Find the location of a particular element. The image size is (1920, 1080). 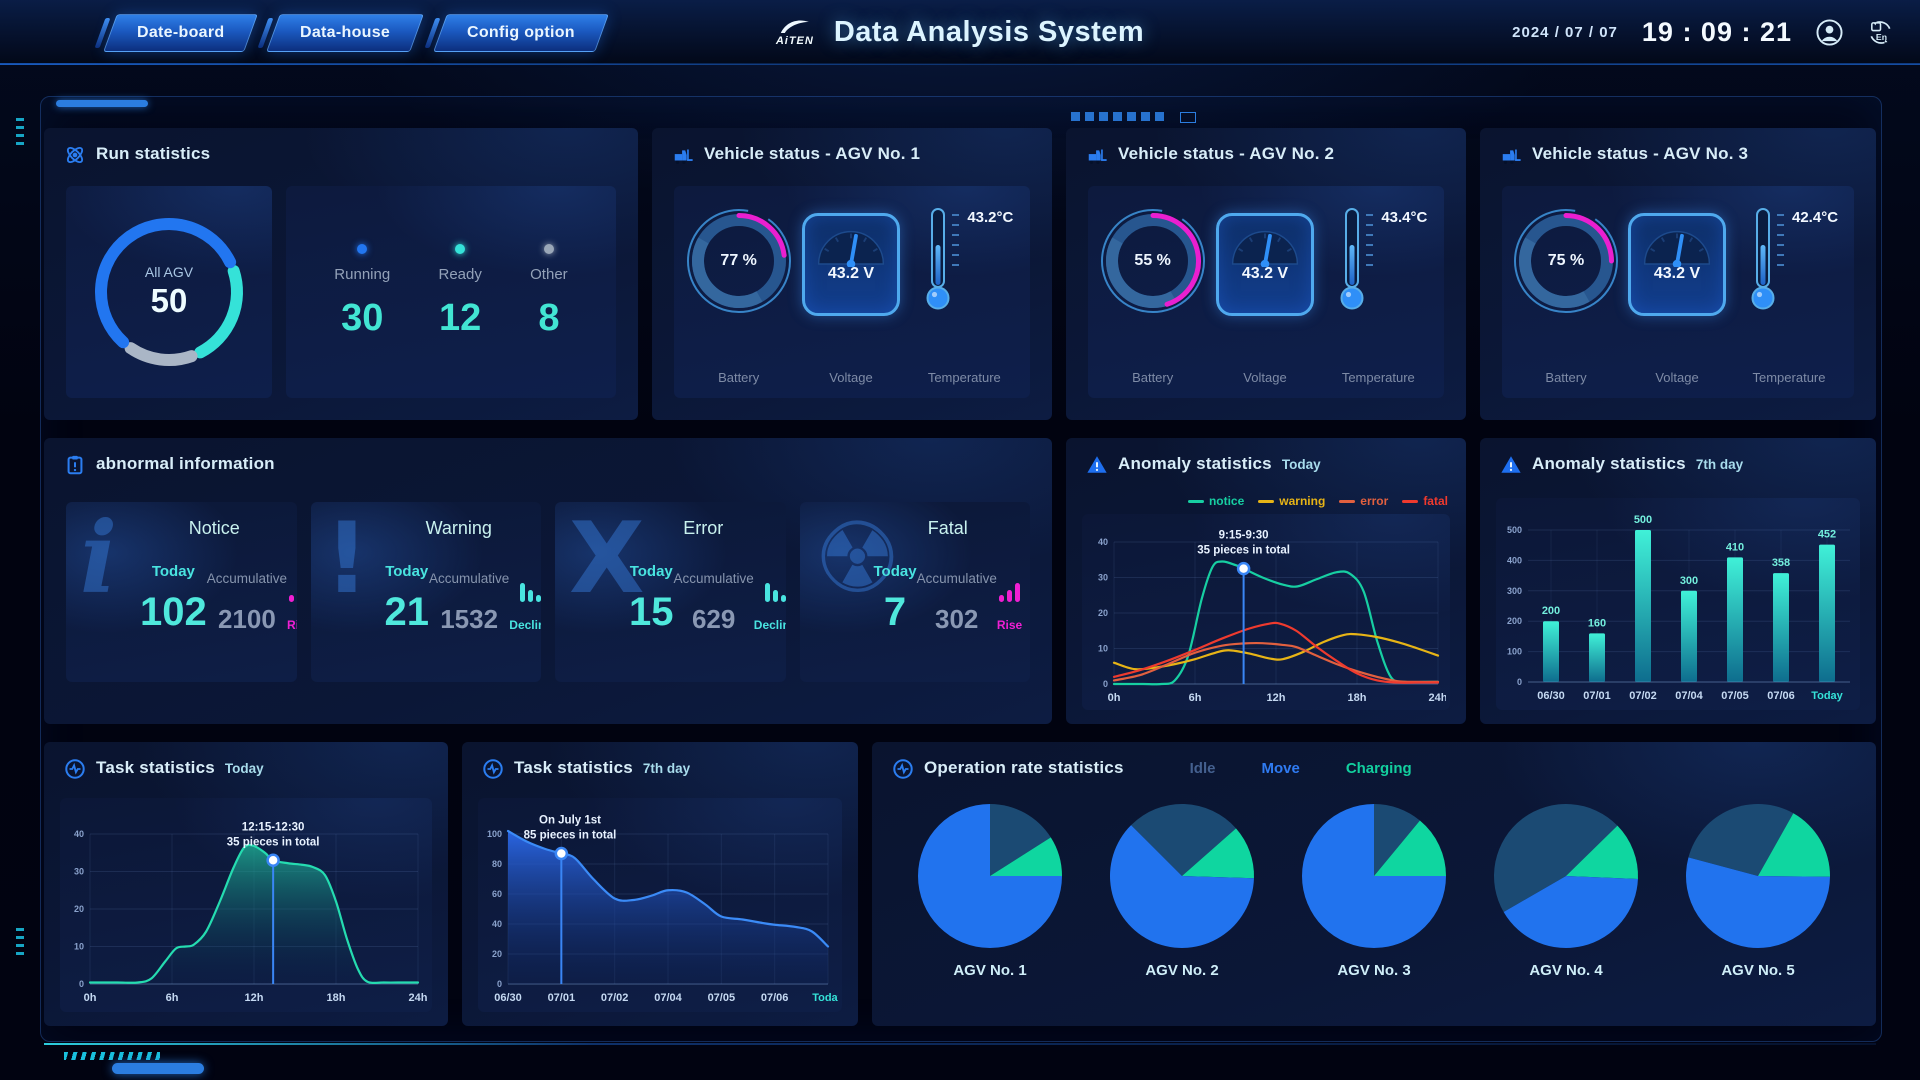

tab-label: Data-house is located at coordinates (345, 32).